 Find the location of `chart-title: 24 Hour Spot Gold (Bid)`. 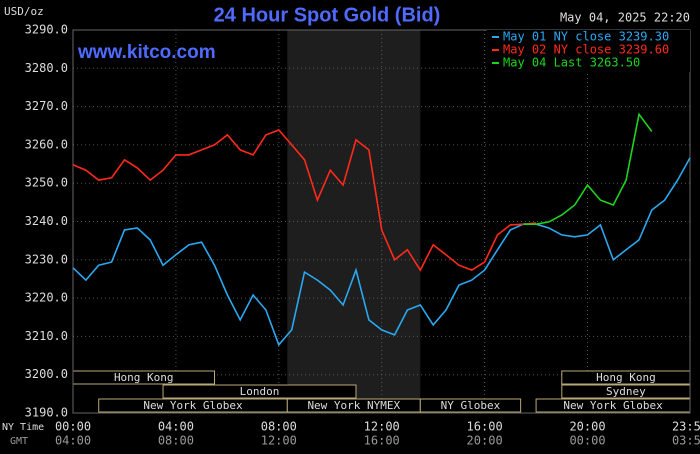

chart-title: 24 Hour Spot Gold (Bid) is located at coordinates (327, 15).